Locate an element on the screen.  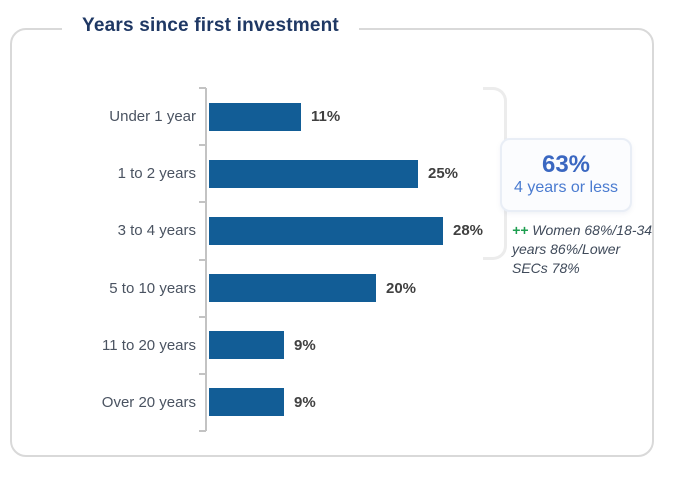
summary-callout: 63% 4 years or less is located at coordinates (566, 175).